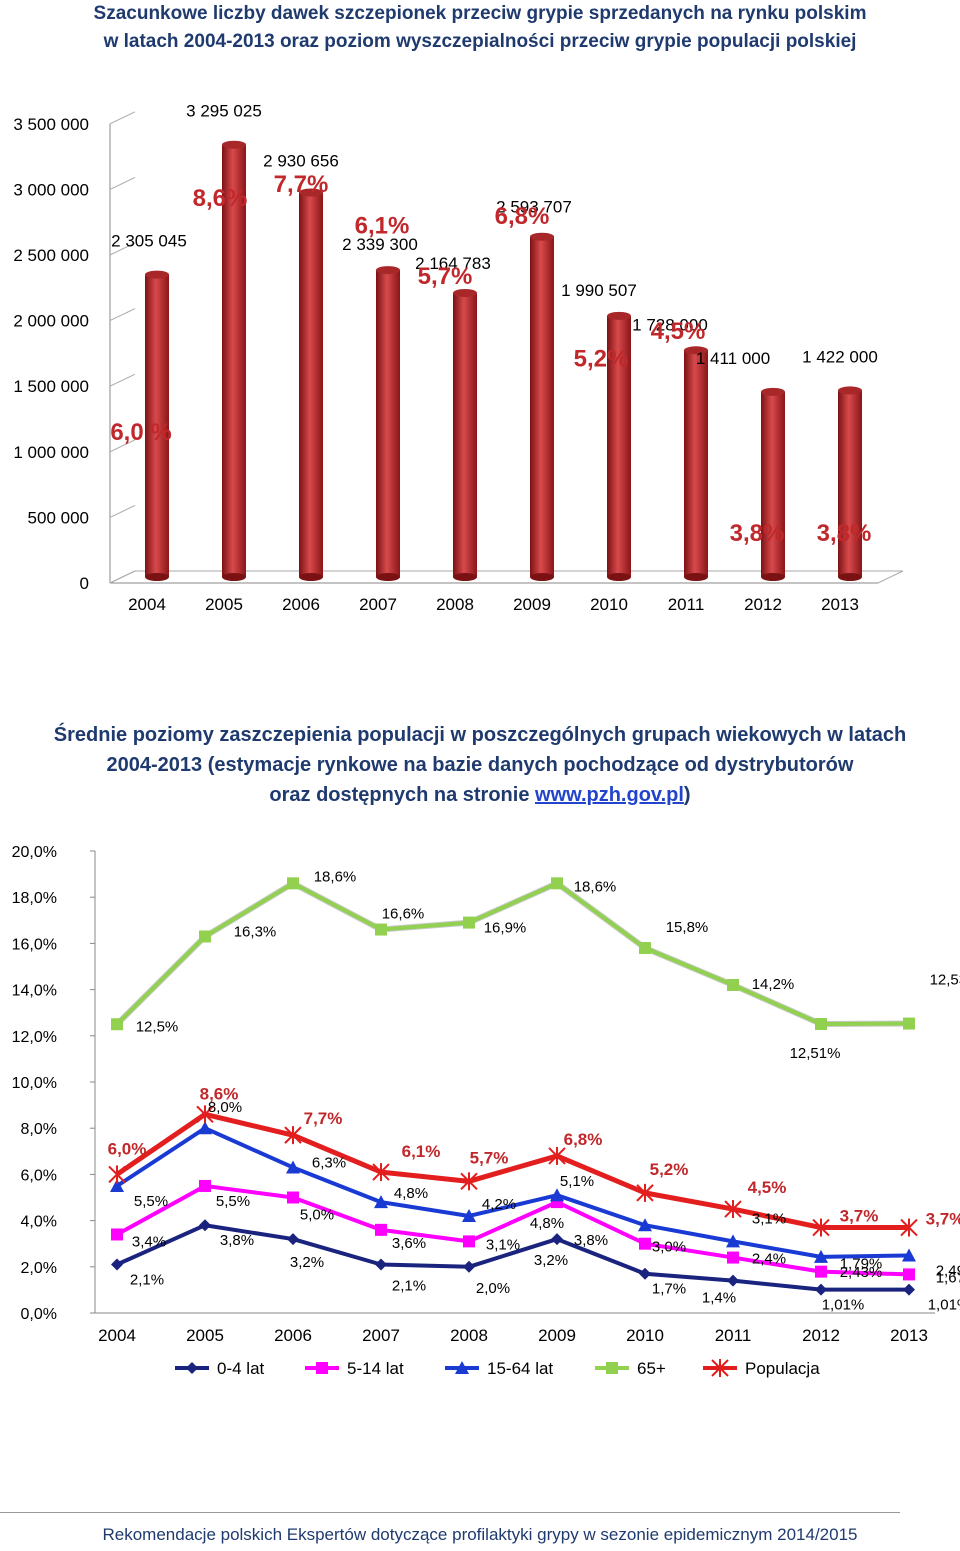 The height and width of the screenshot is (1551, 960). I want to click on bar-x-tick-label: 2009, so click(532, 604).